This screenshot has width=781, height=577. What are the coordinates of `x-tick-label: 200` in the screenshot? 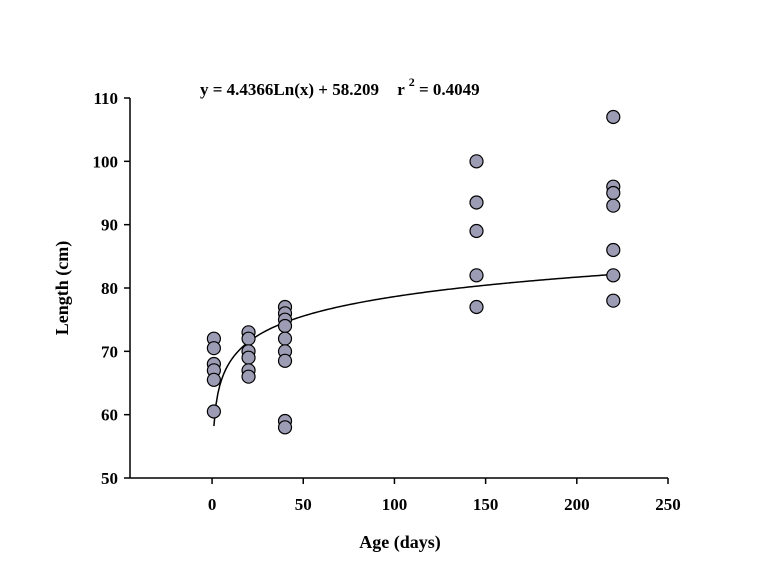 It's located at (577, 504).